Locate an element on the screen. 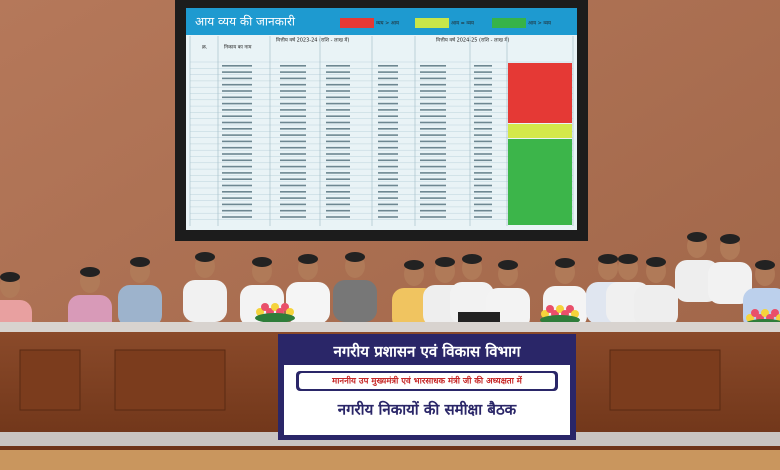  banner-subtitle-inner is located at coordinates (427, 381).